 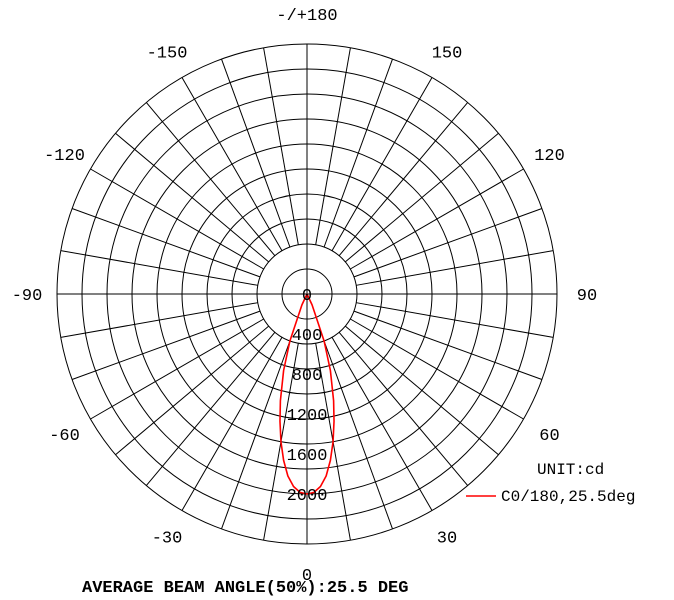 What do you see at coordinates (307, 576) in the screenshot?
I see `angle-tick-label: 0` at bounding box center [307, 576].